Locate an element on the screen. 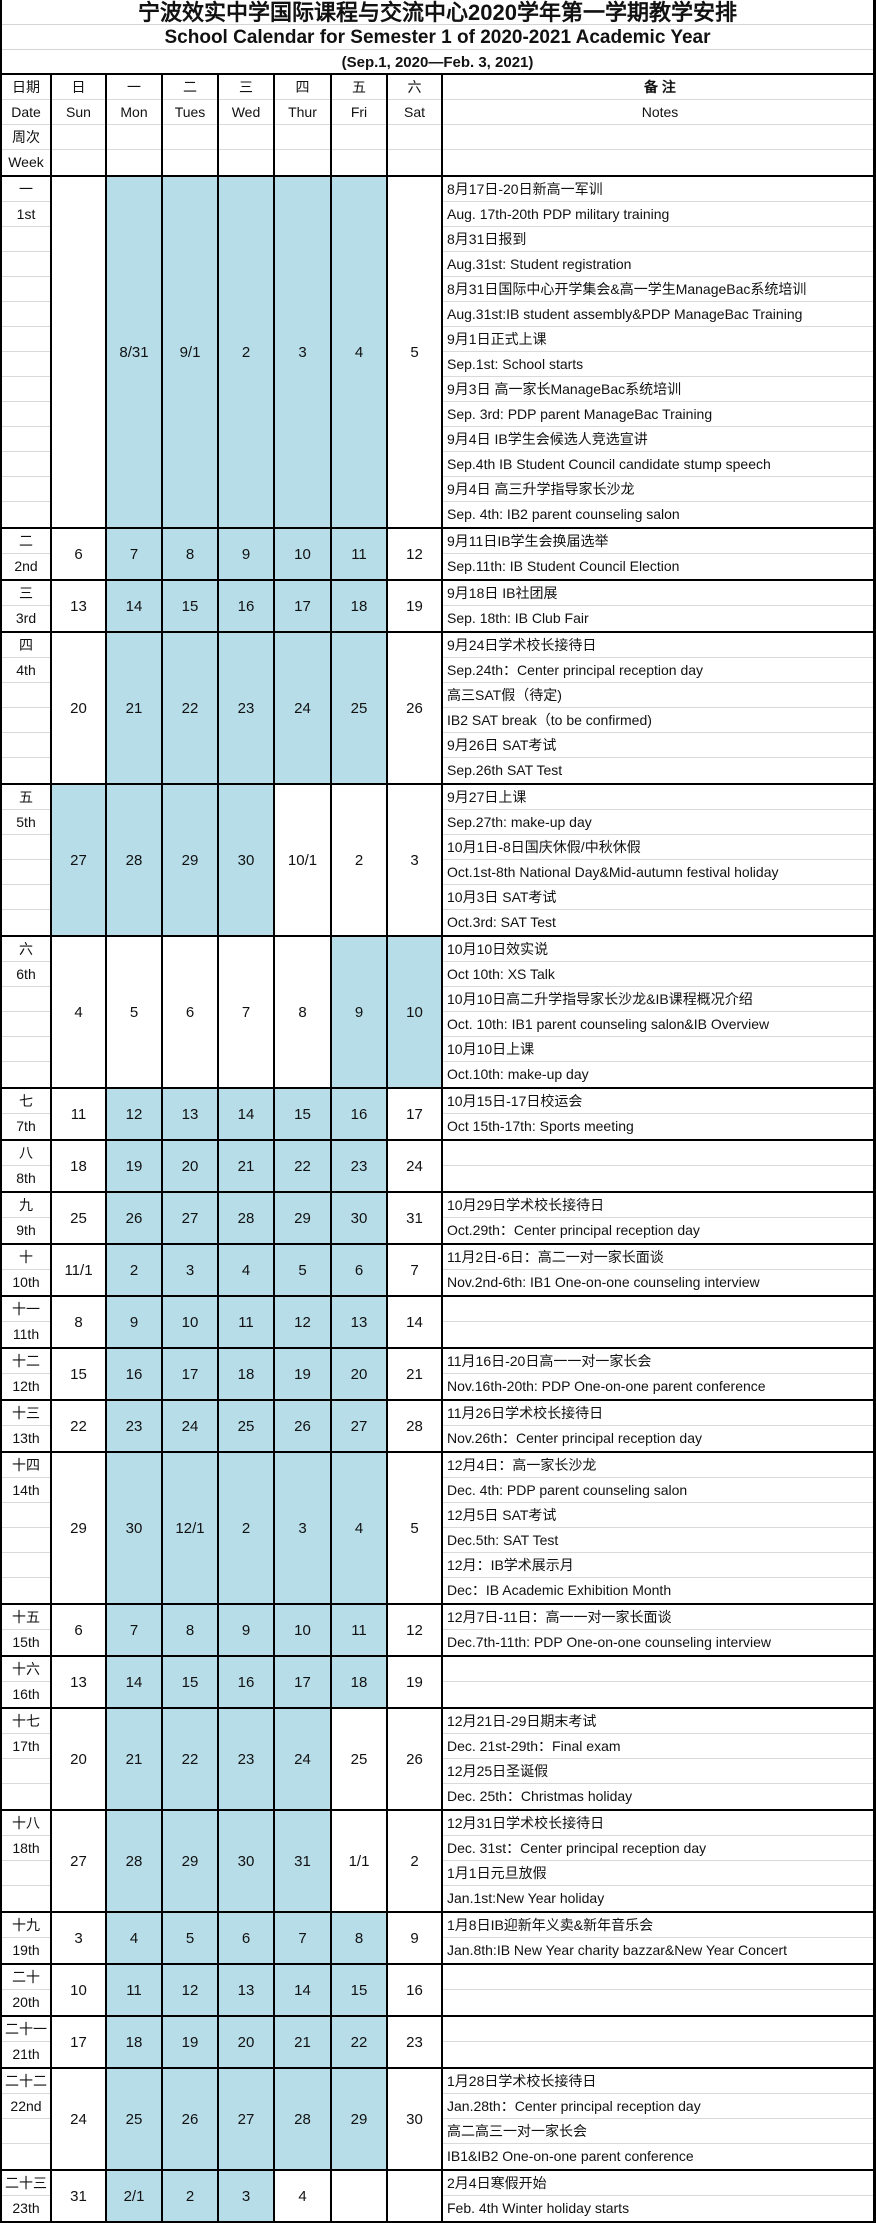  day-cell-sun: 4 is located at coordinates (79, 1012).